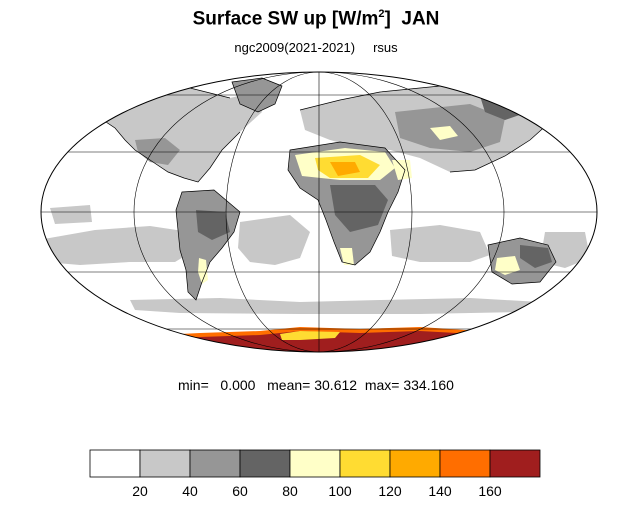 The image size is (632, 505). I want to click on field-australia-dark, so click(536, 256).